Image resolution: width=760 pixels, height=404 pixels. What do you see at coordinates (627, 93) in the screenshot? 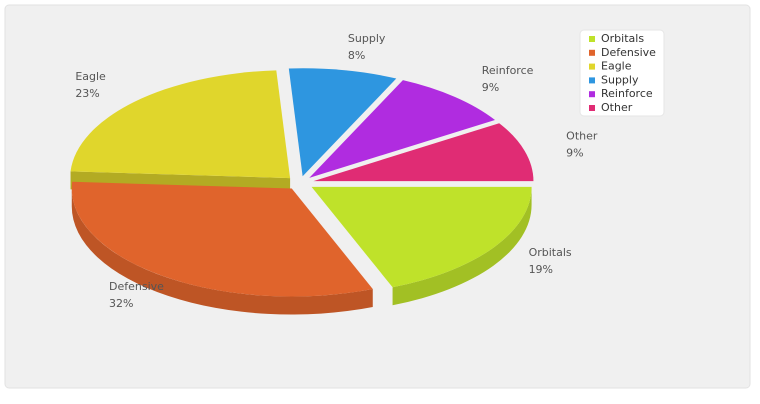
I see `legend-label: Reinforce` at bounding box center [627, 93].